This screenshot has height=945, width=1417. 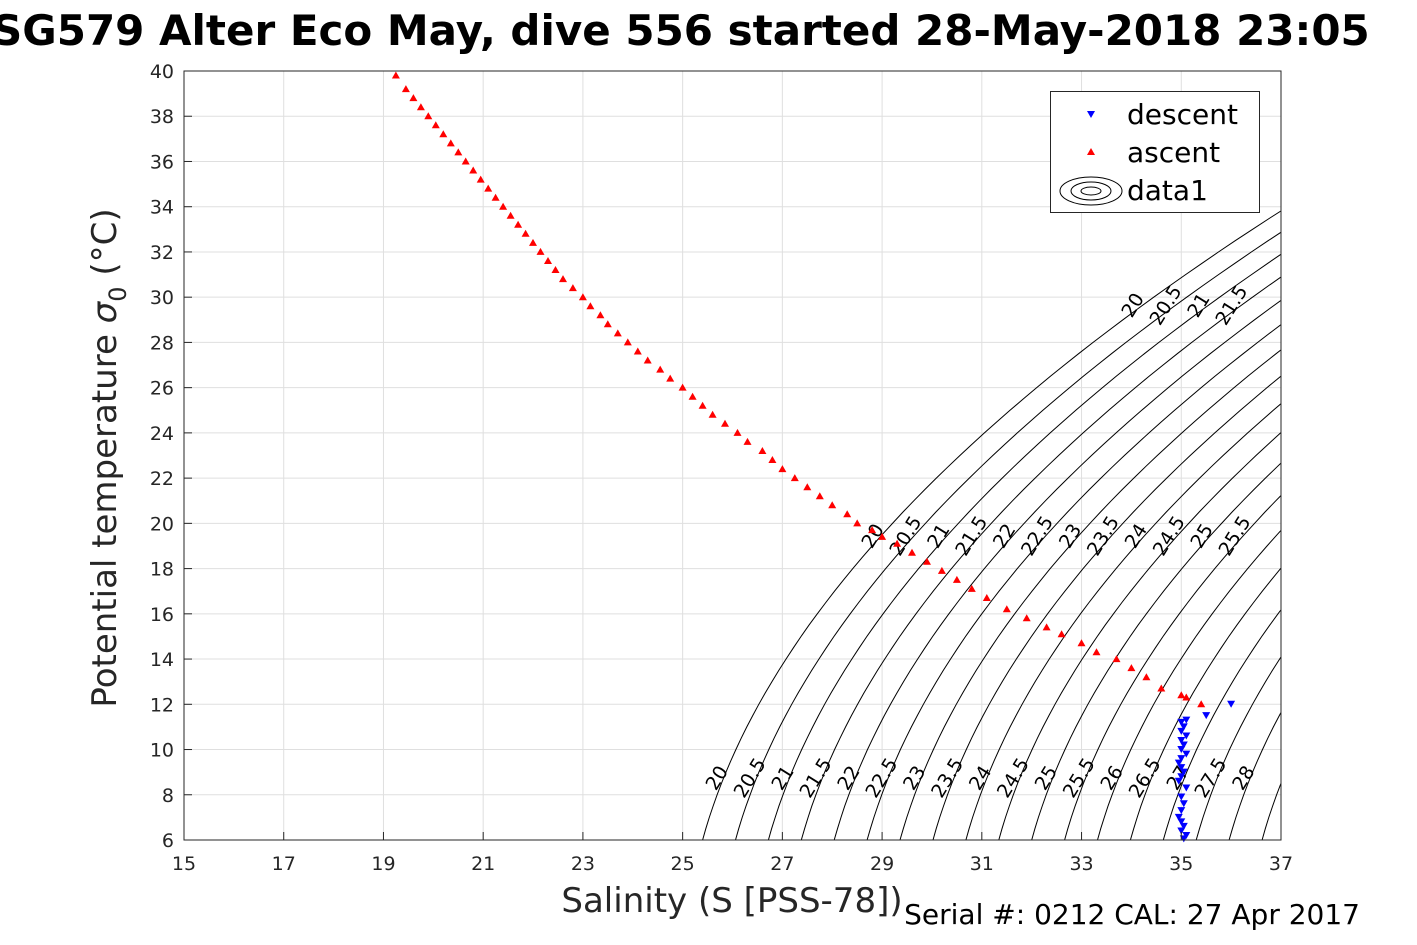 I want to click on contour-label: 24, so click(x=1136, y=536).